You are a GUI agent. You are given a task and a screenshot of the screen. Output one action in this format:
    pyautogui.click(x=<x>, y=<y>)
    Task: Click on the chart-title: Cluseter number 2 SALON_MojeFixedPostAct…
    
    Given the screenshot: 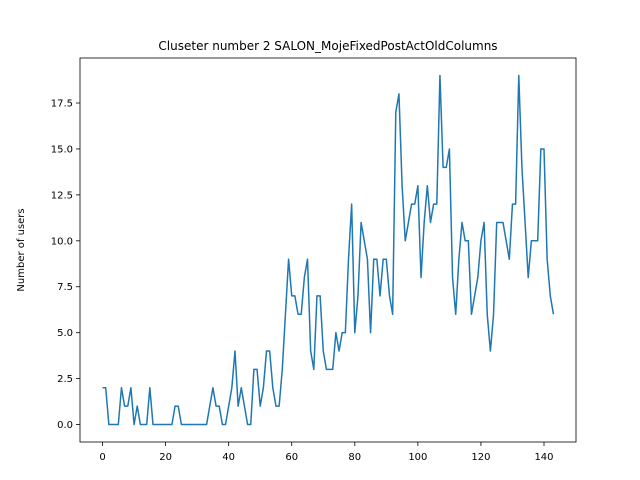 What is the action you would take?
    pyautogui.click(x=327, y=46)
    